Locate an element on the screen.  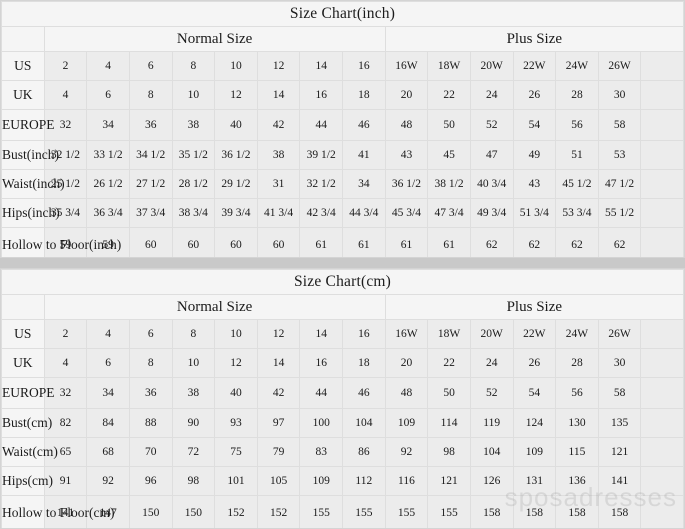
table-cell: 32 1/2 is located at coordinates (321, 184).